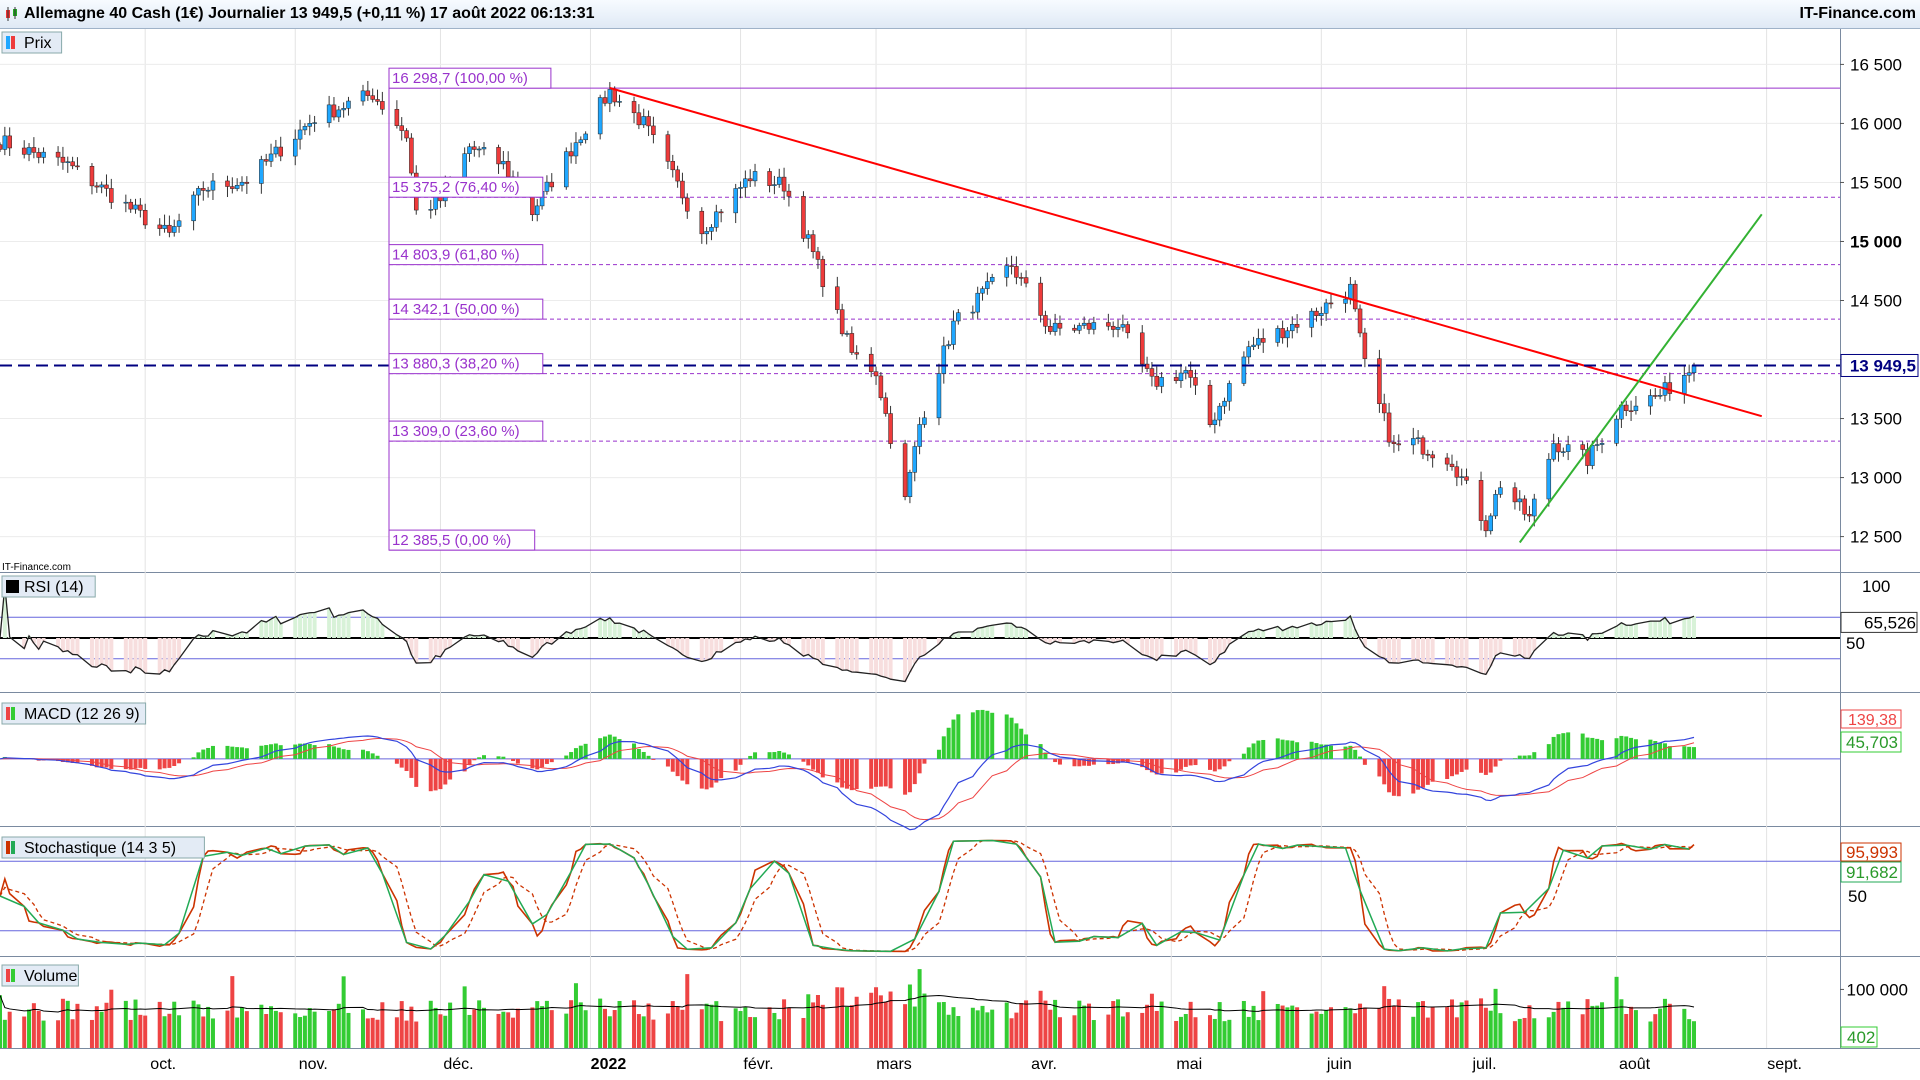 The height and width of the screenshot is (1080, 1920). I want to click on x-tick-label: mai, so click(1189, 1064).